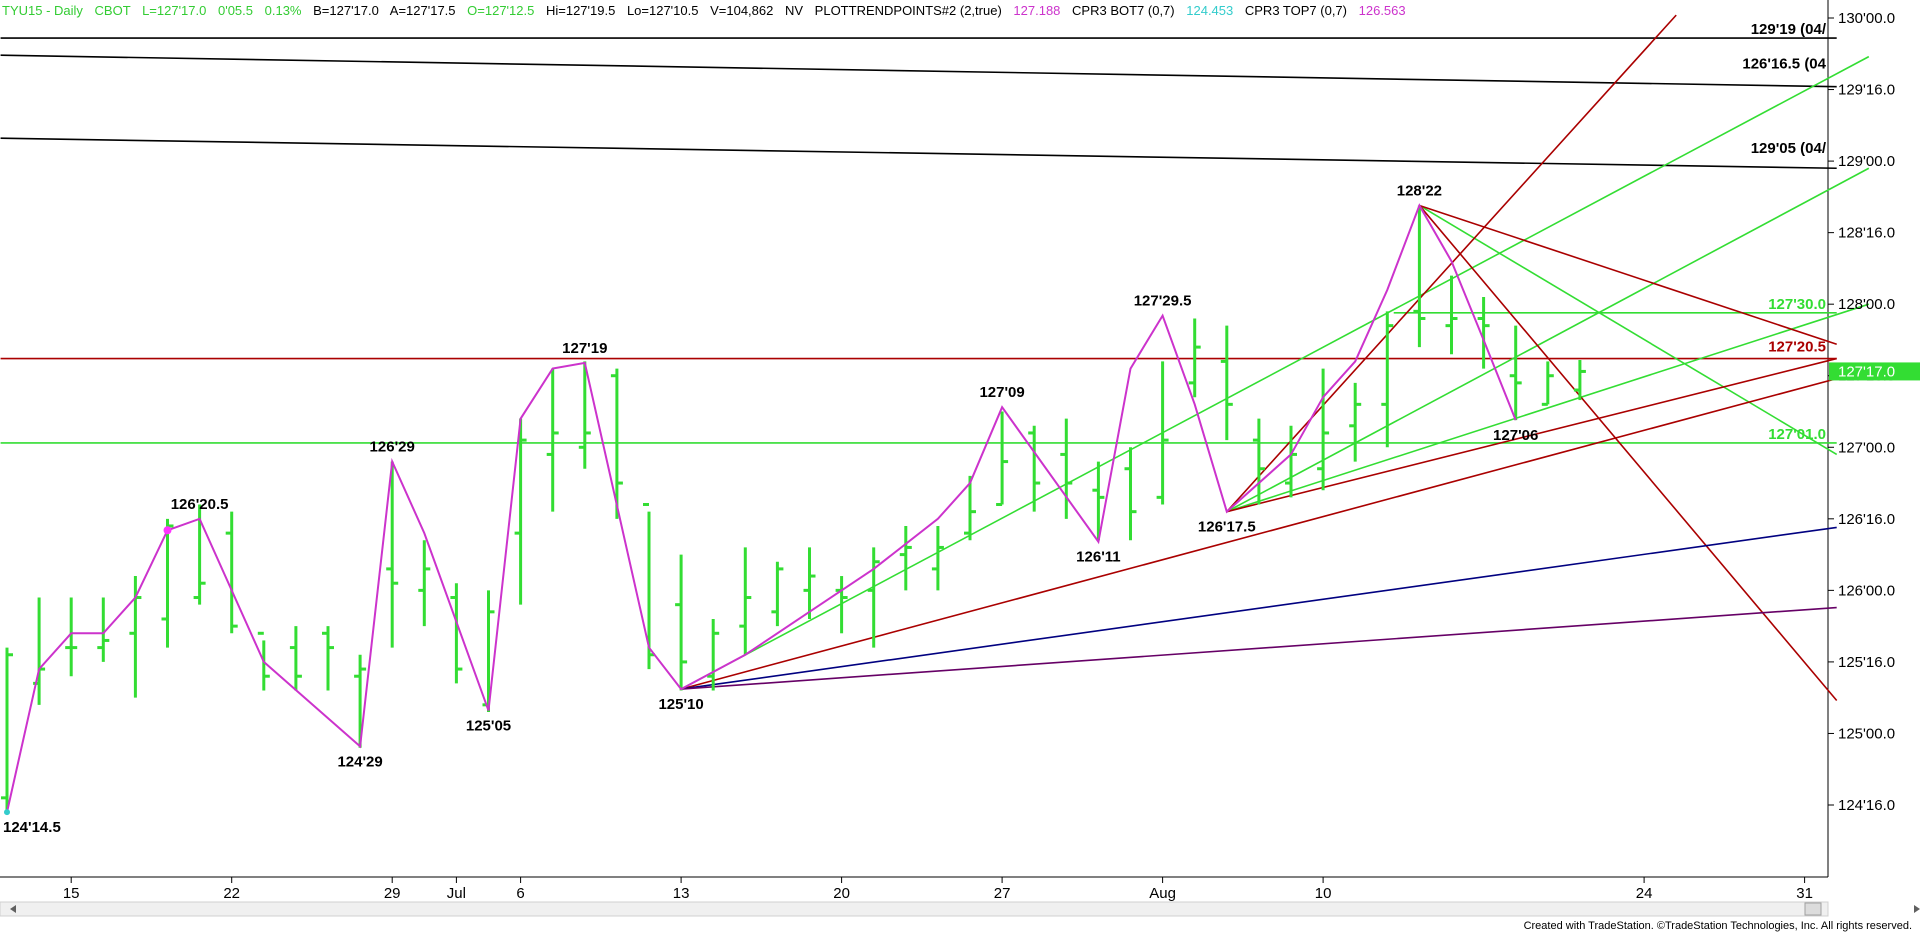  I want to click on level-label: 129'05 (04/, so click(1789, 148).